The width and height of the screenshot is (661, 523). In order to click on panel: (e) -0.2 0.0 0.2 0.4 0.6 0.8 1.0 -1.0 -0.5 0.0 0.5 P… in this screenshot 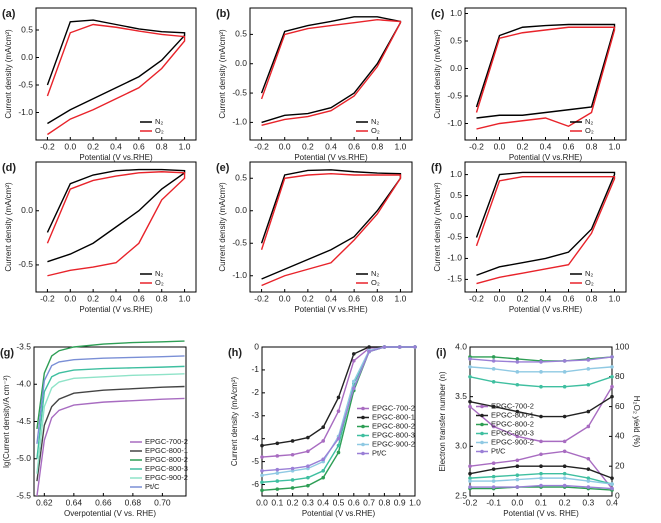, I will do `click(314, 237)`.